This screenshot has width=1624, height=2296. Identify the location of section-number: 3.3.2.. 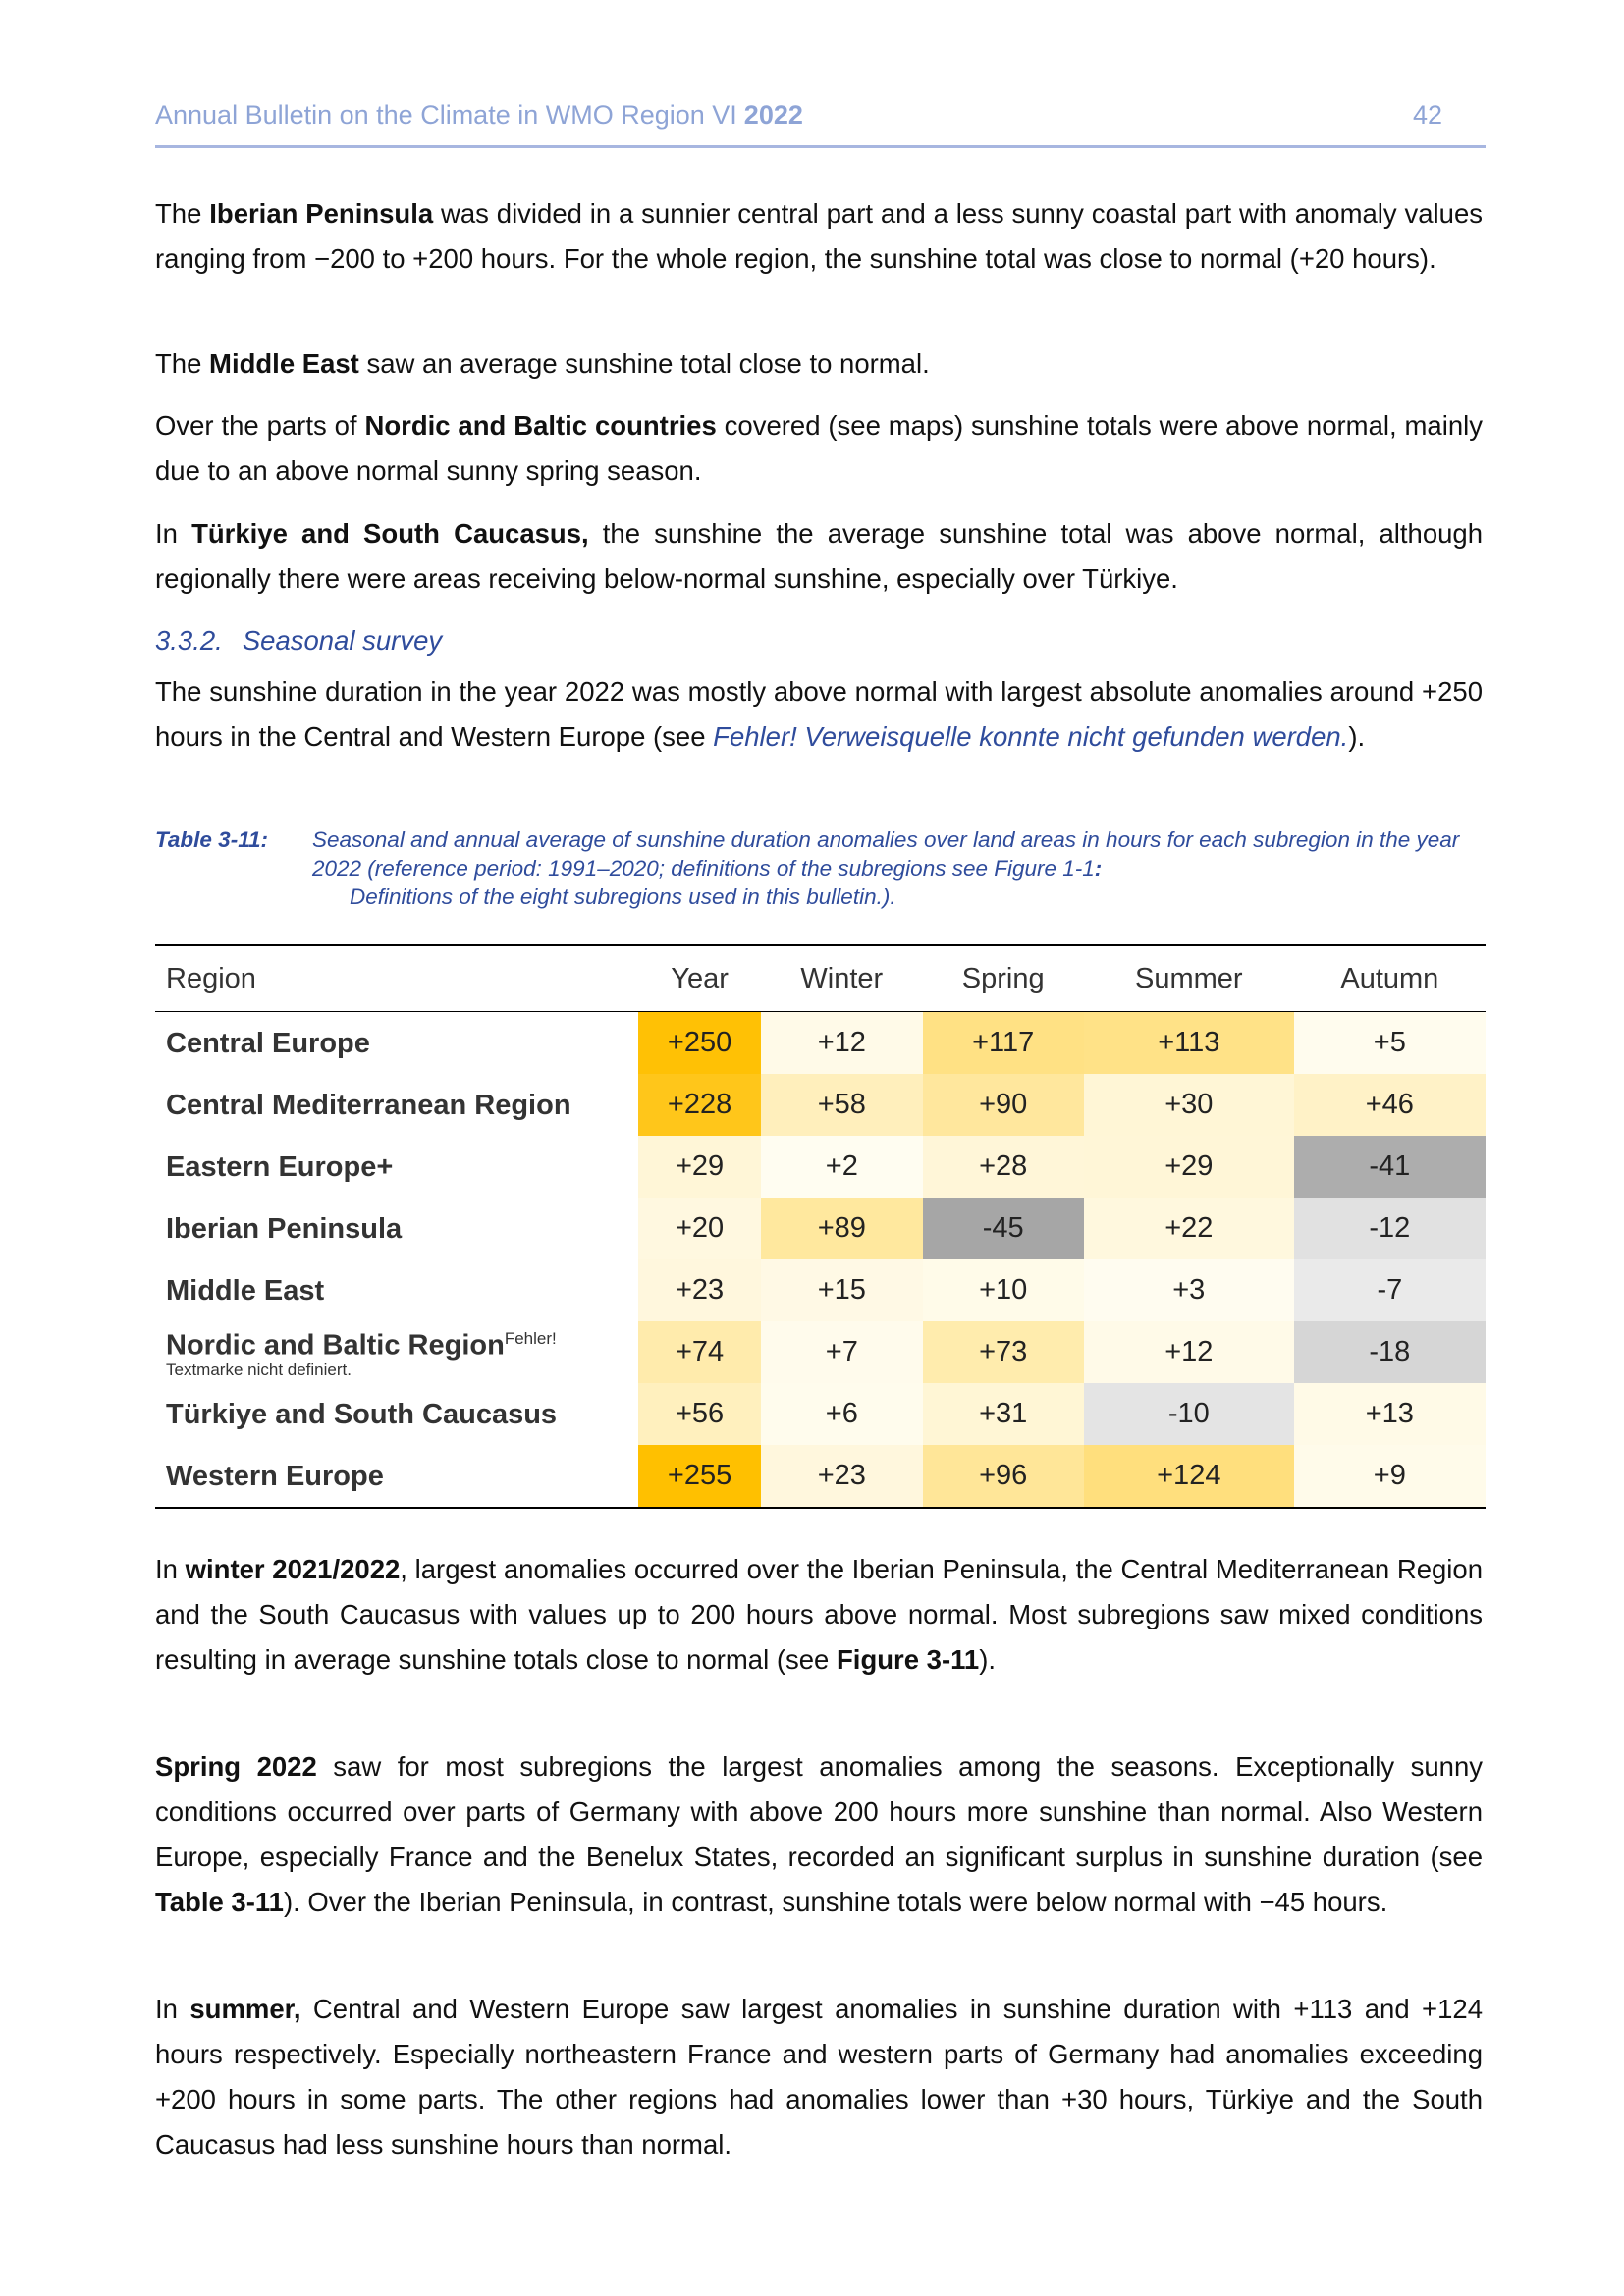
(189, 640).